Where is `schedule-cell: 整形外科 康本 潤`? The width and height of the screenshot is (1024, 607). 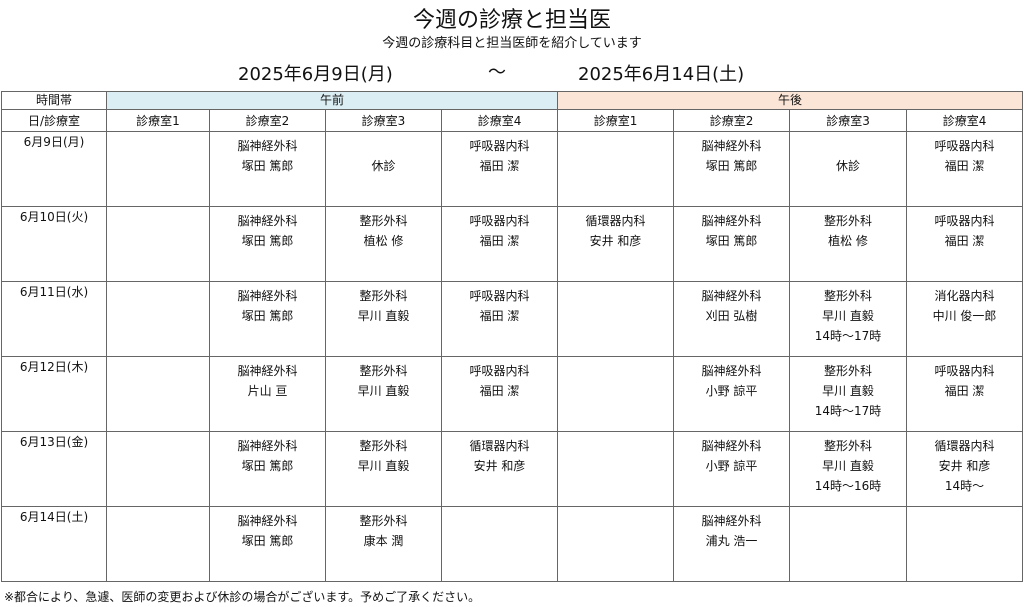 schedule-cell: 整形外科 康本 潤 is located at coordinates (383, 544).